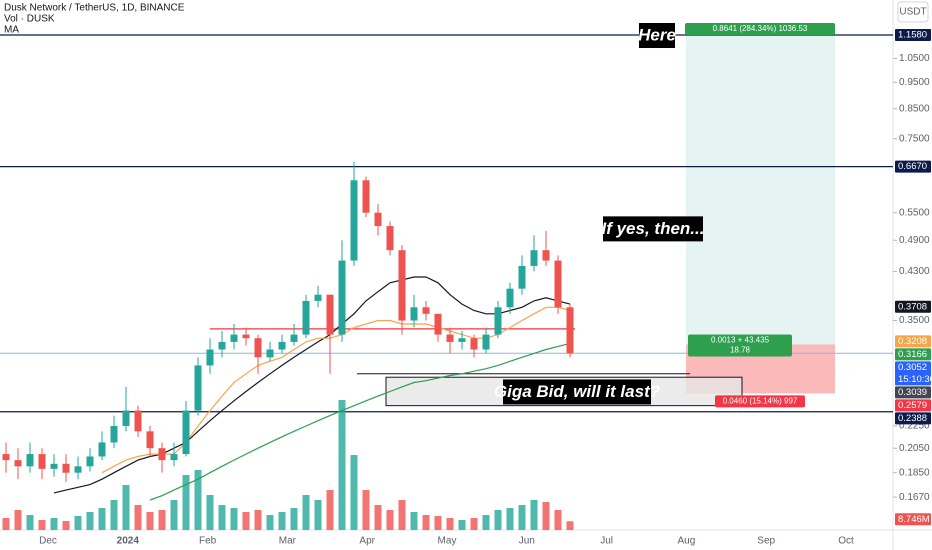 The image size is (932, 550). What do you see at coordinates (760, 190) in the screenshot?
I see `target-zone` at bounding box center [760, 190].